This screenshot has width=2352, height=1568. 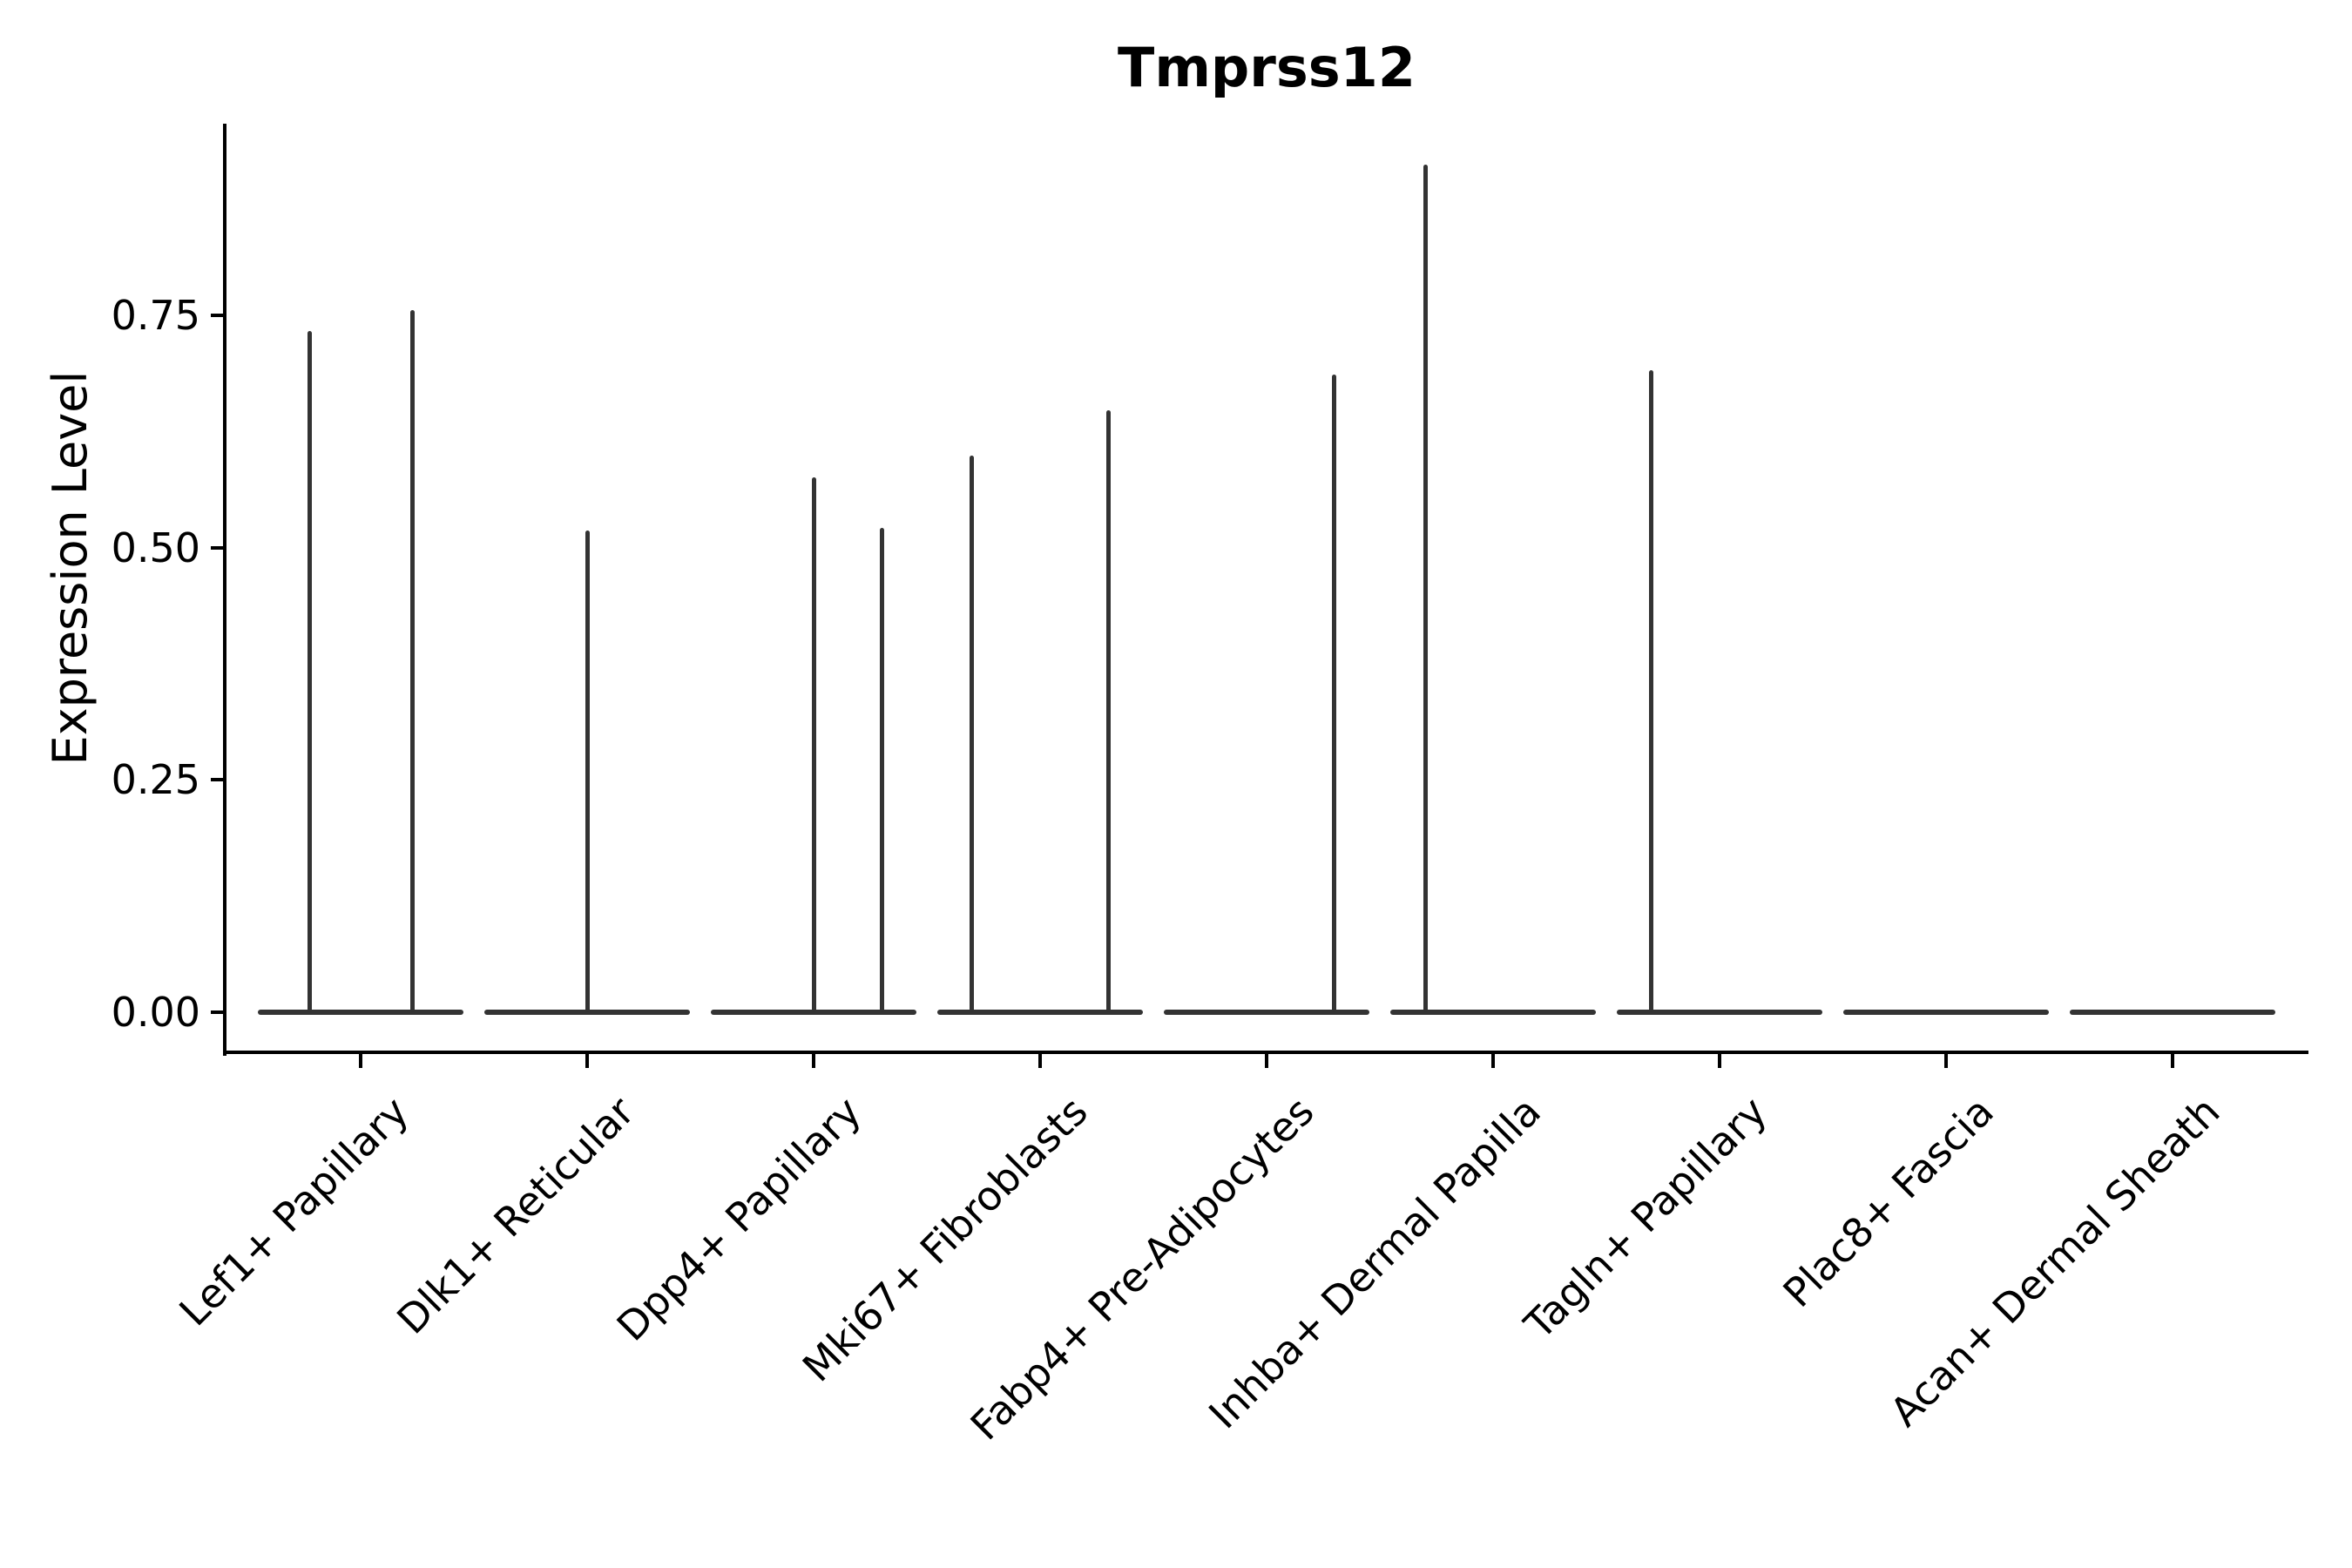 What do you see at coordinates (1266, 1053) in the screenshot?
I see `x-axis-spine` at bounding box center [1266, 1053].